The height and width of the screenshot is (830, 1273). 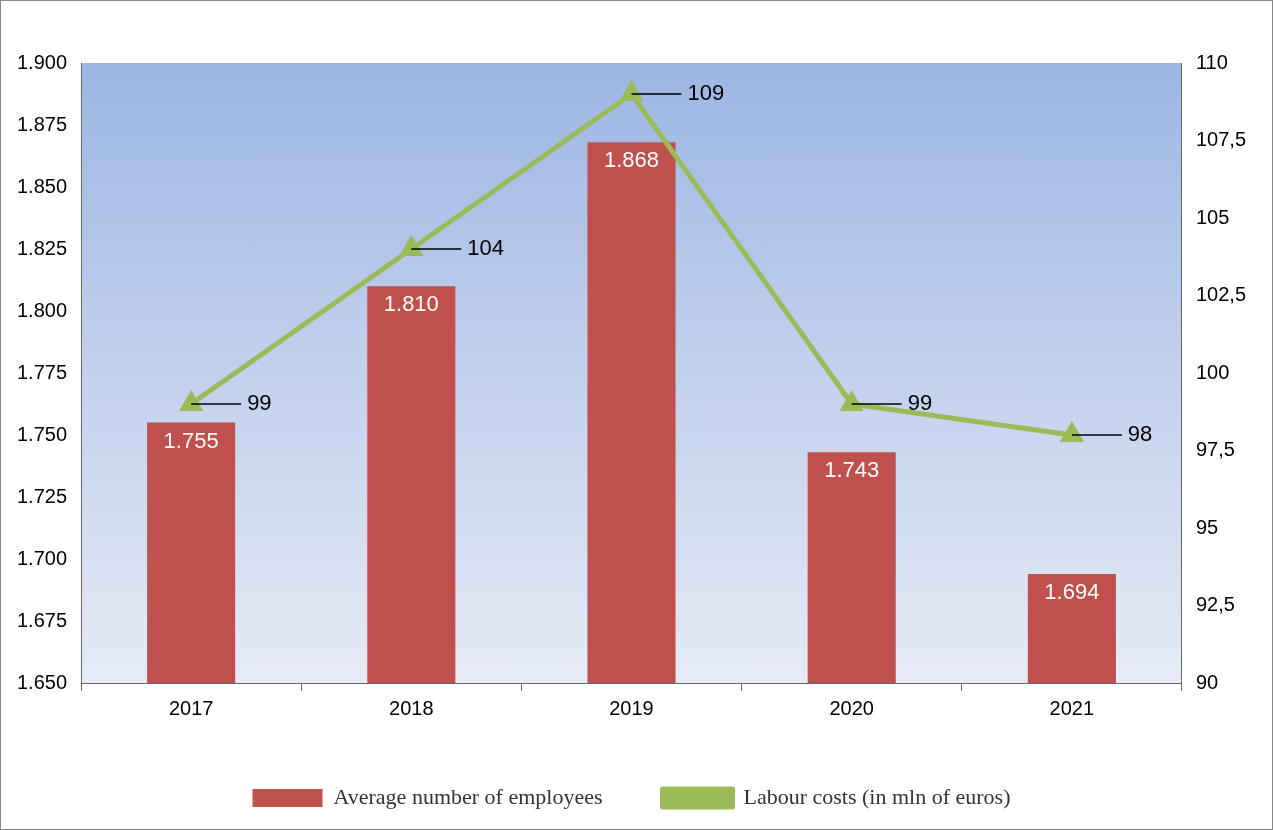 What do you see at coordinates (706, 93) in the screenshot?
I see `data-label: 109` at bounding box center [706, 93].